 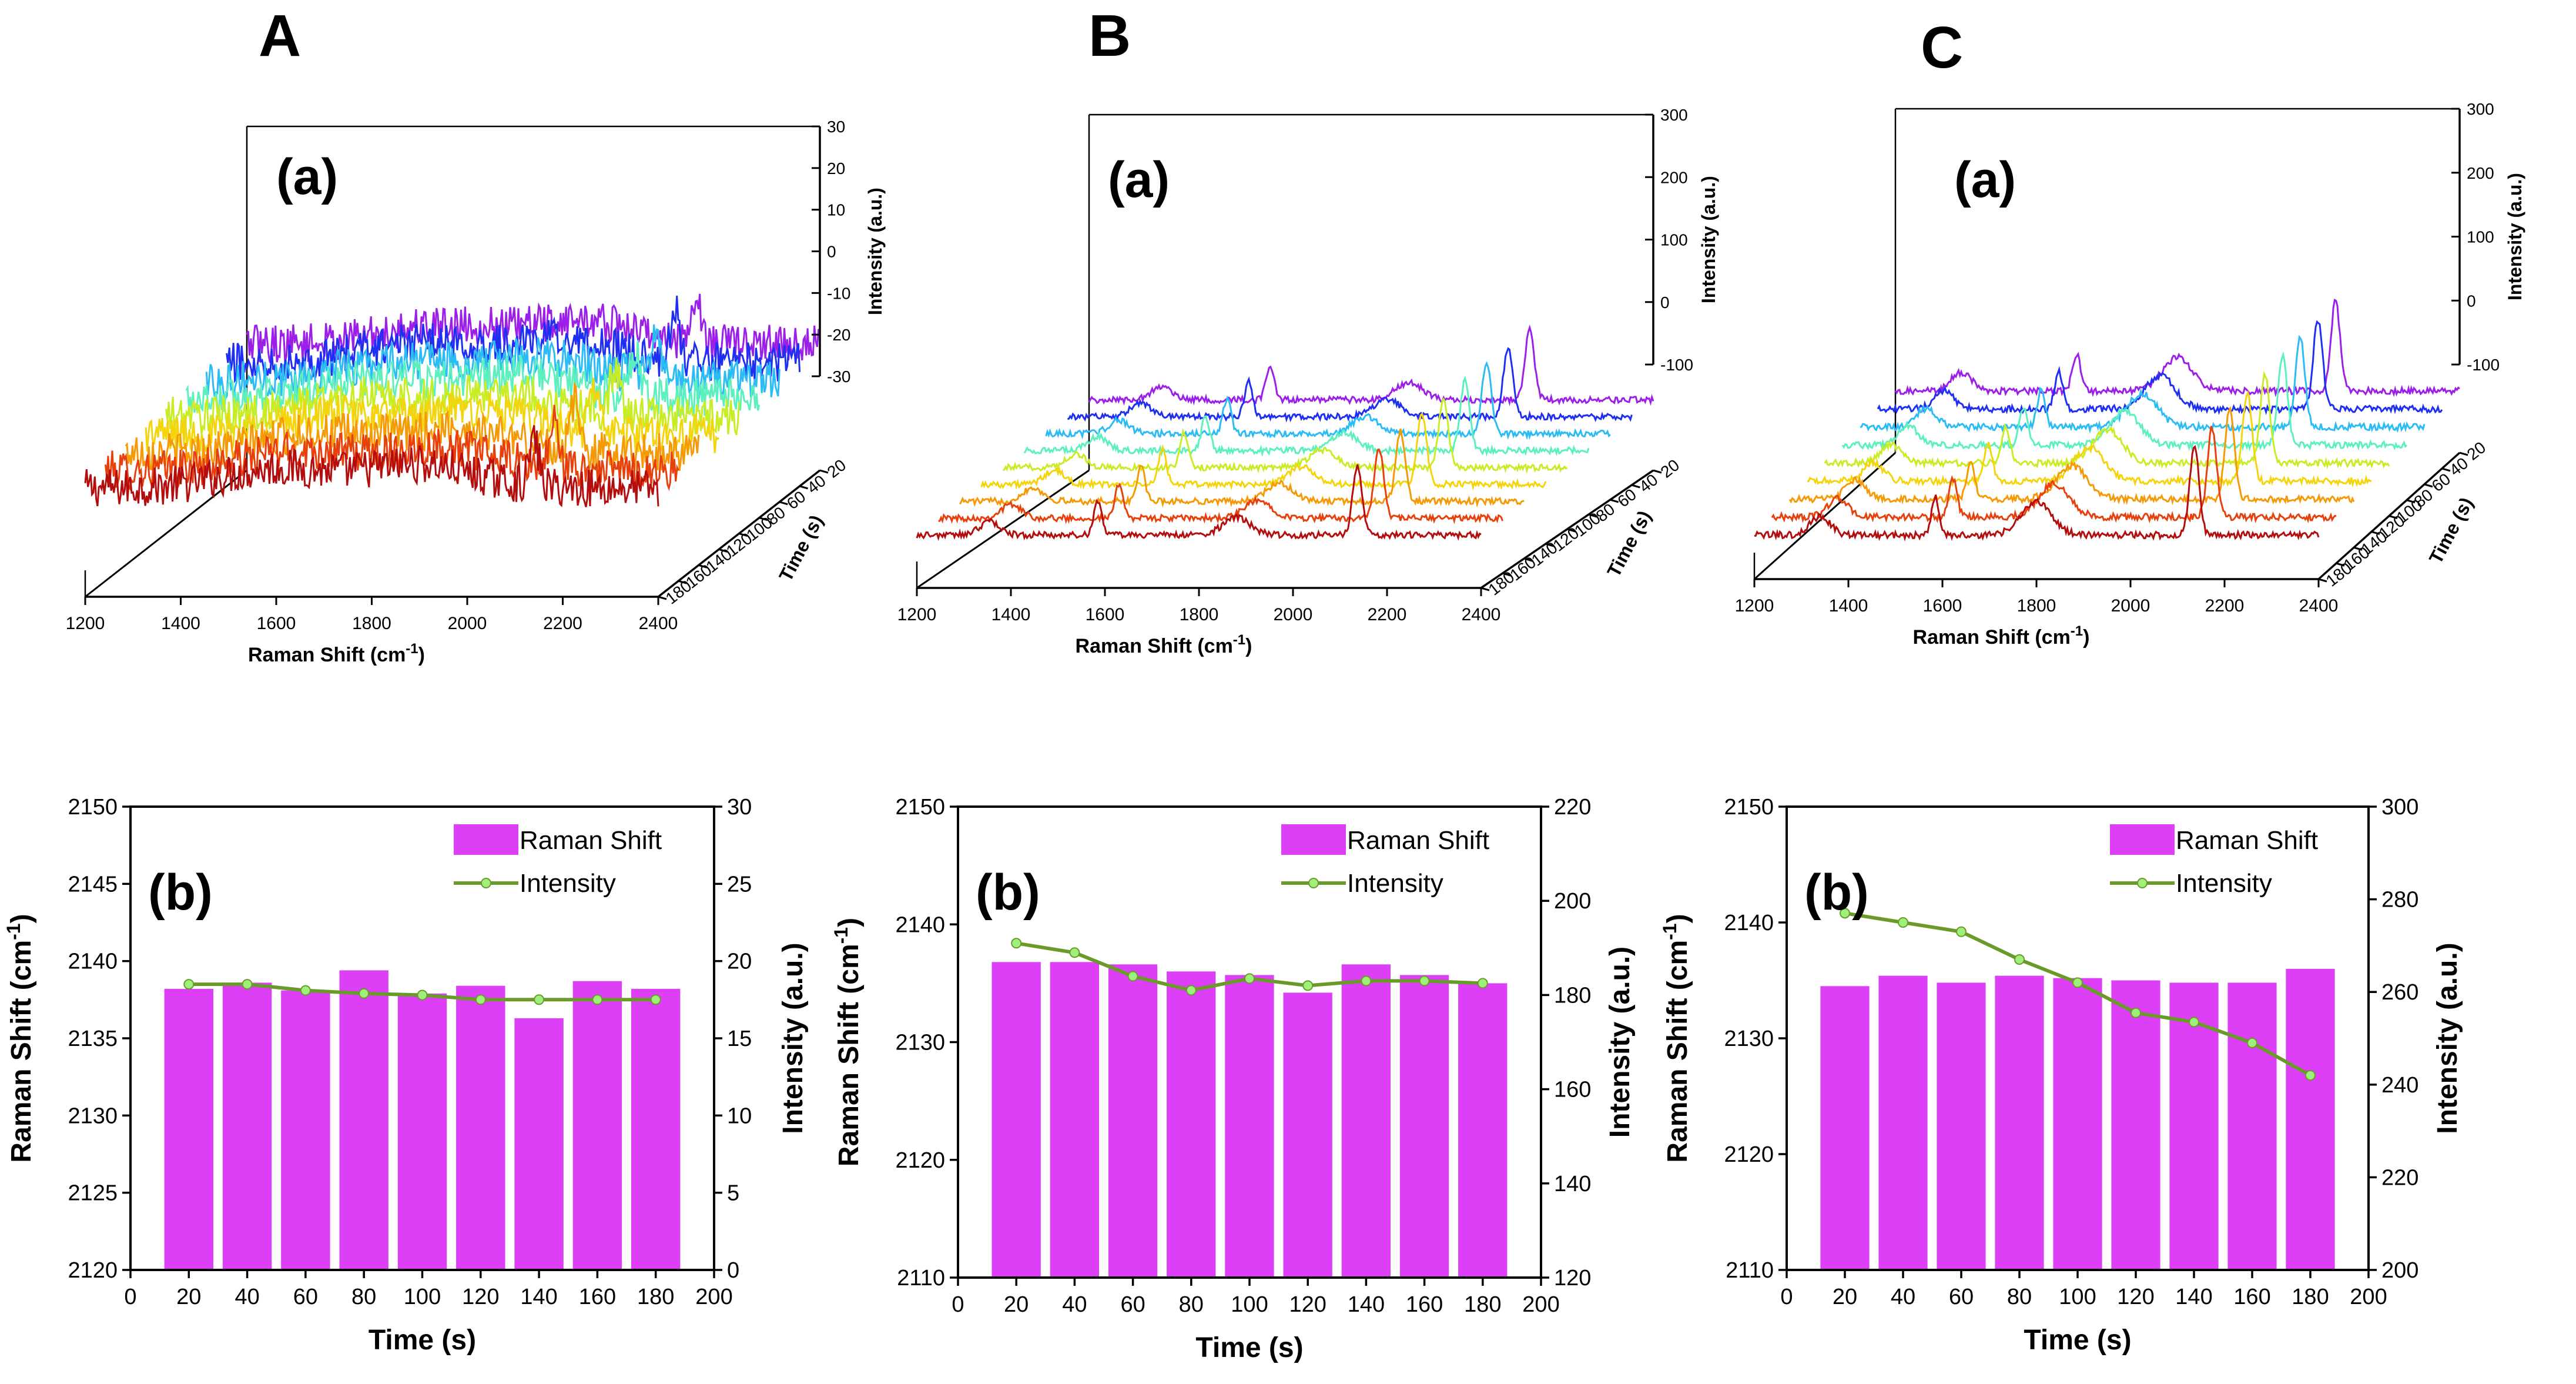 What do you see at coordinates (1239, 640) in the screenshot?
I see `x-axis-title-sup: -1` at bounding box center [1239, 640].